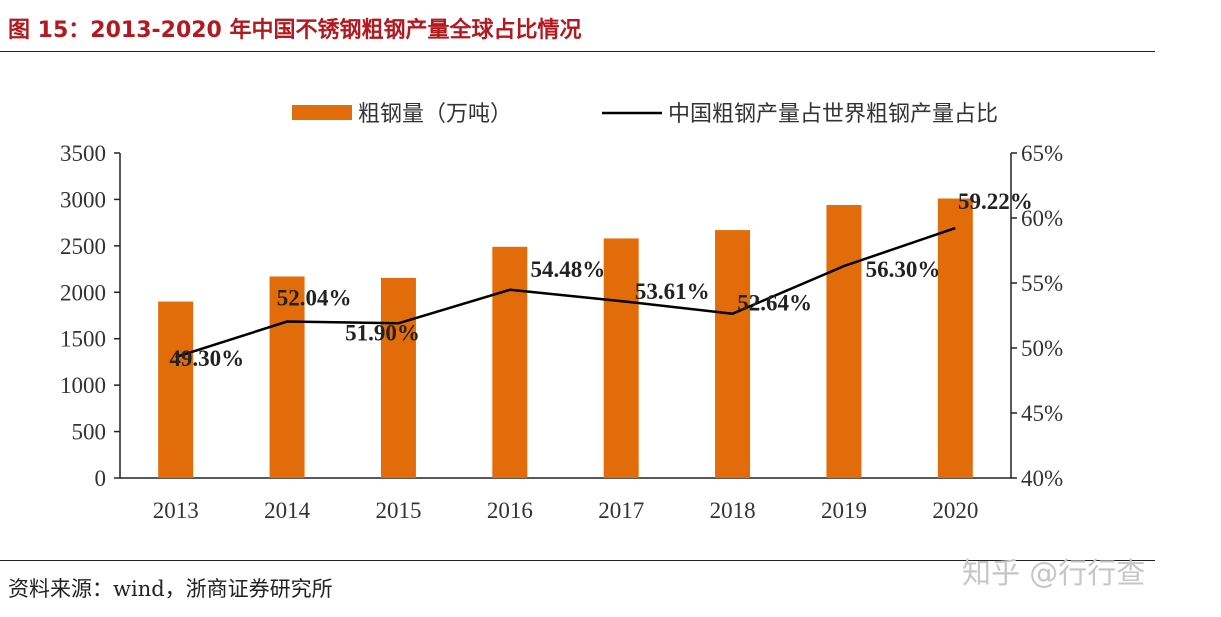  I want to click on x-ticks: 2013 2014 2015 2016 2017 2018 2019 2020, so click(566, 510).